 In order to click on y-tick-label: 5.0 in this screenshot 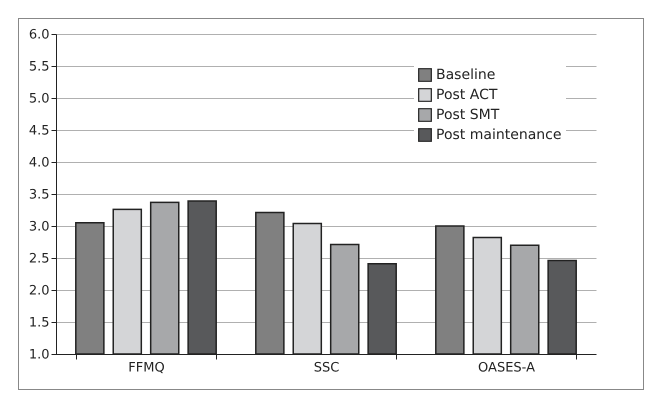, I will do `click(39, 99)`.